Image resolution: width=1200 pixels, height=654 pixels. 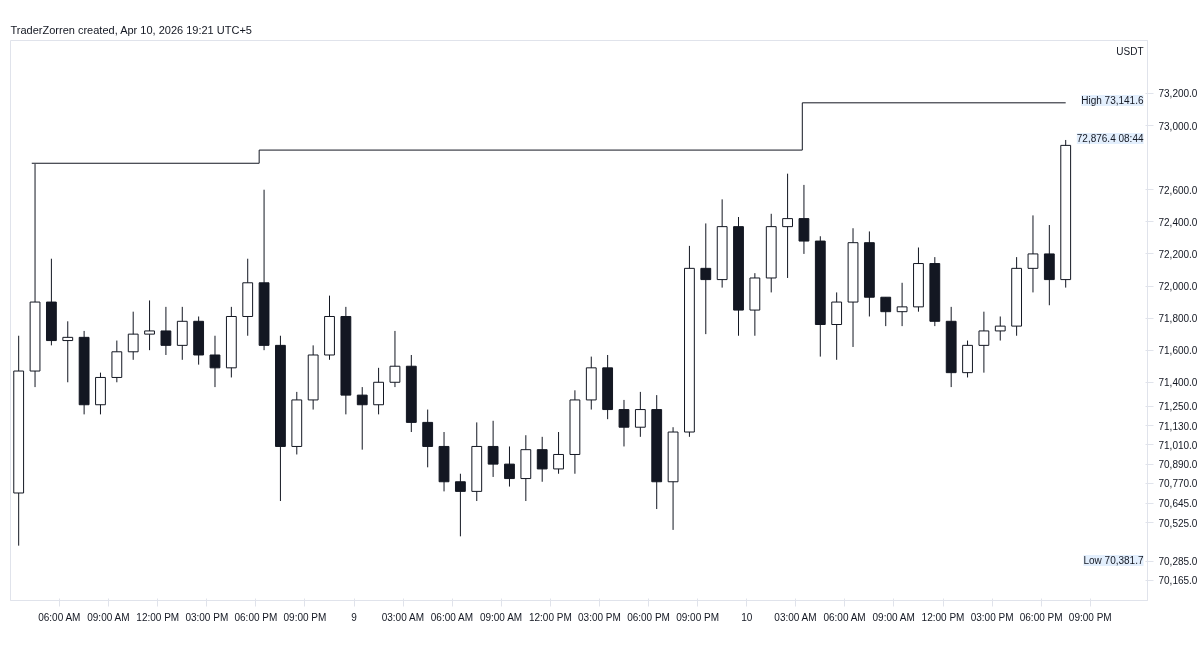 What do you see at coordinates (747, 617) in the screenshot?
I see `x-tick-label: 10` at bounding box center [747, 617].